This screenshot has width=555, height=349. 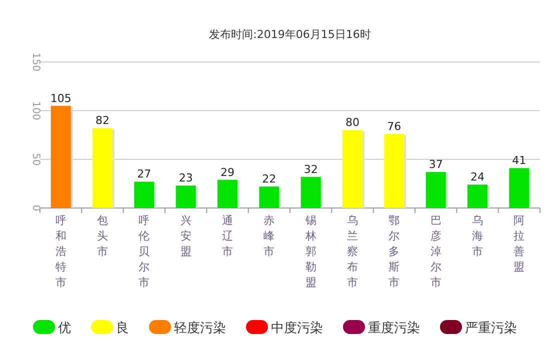 I want to click on legend-label: 严重污染, so click(x=491, y=328).